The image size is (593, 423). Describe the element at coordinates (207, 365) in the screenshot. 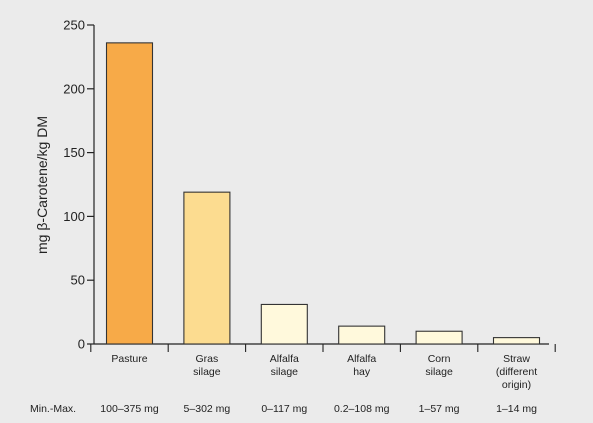

I see `category-label: Gras silage` at that location.